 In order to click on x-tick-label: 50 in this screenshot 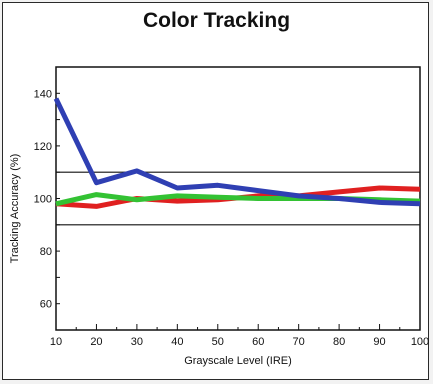, I will do `click(218, 342)`.